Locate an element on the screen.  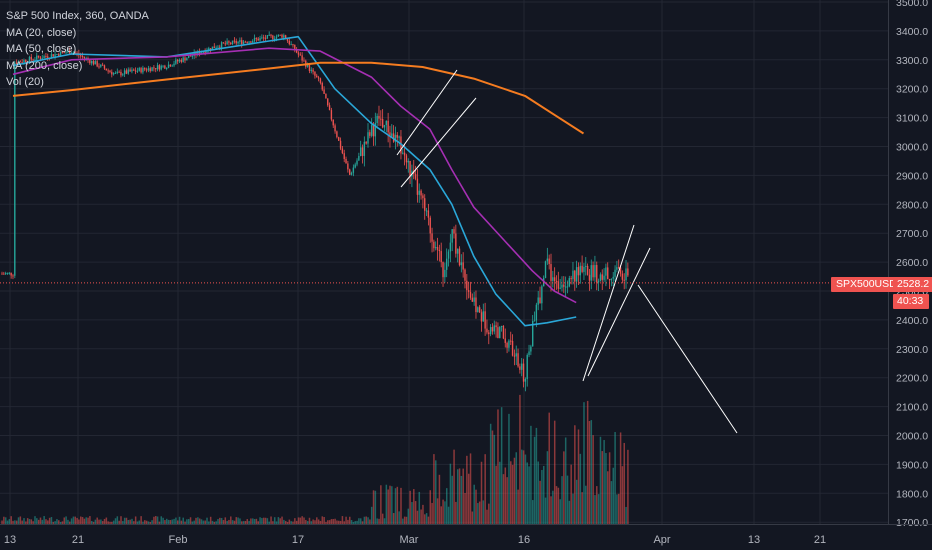
symbol-title: S&P 500 Index, 360, OANDA is located at coordinates (77, 16).